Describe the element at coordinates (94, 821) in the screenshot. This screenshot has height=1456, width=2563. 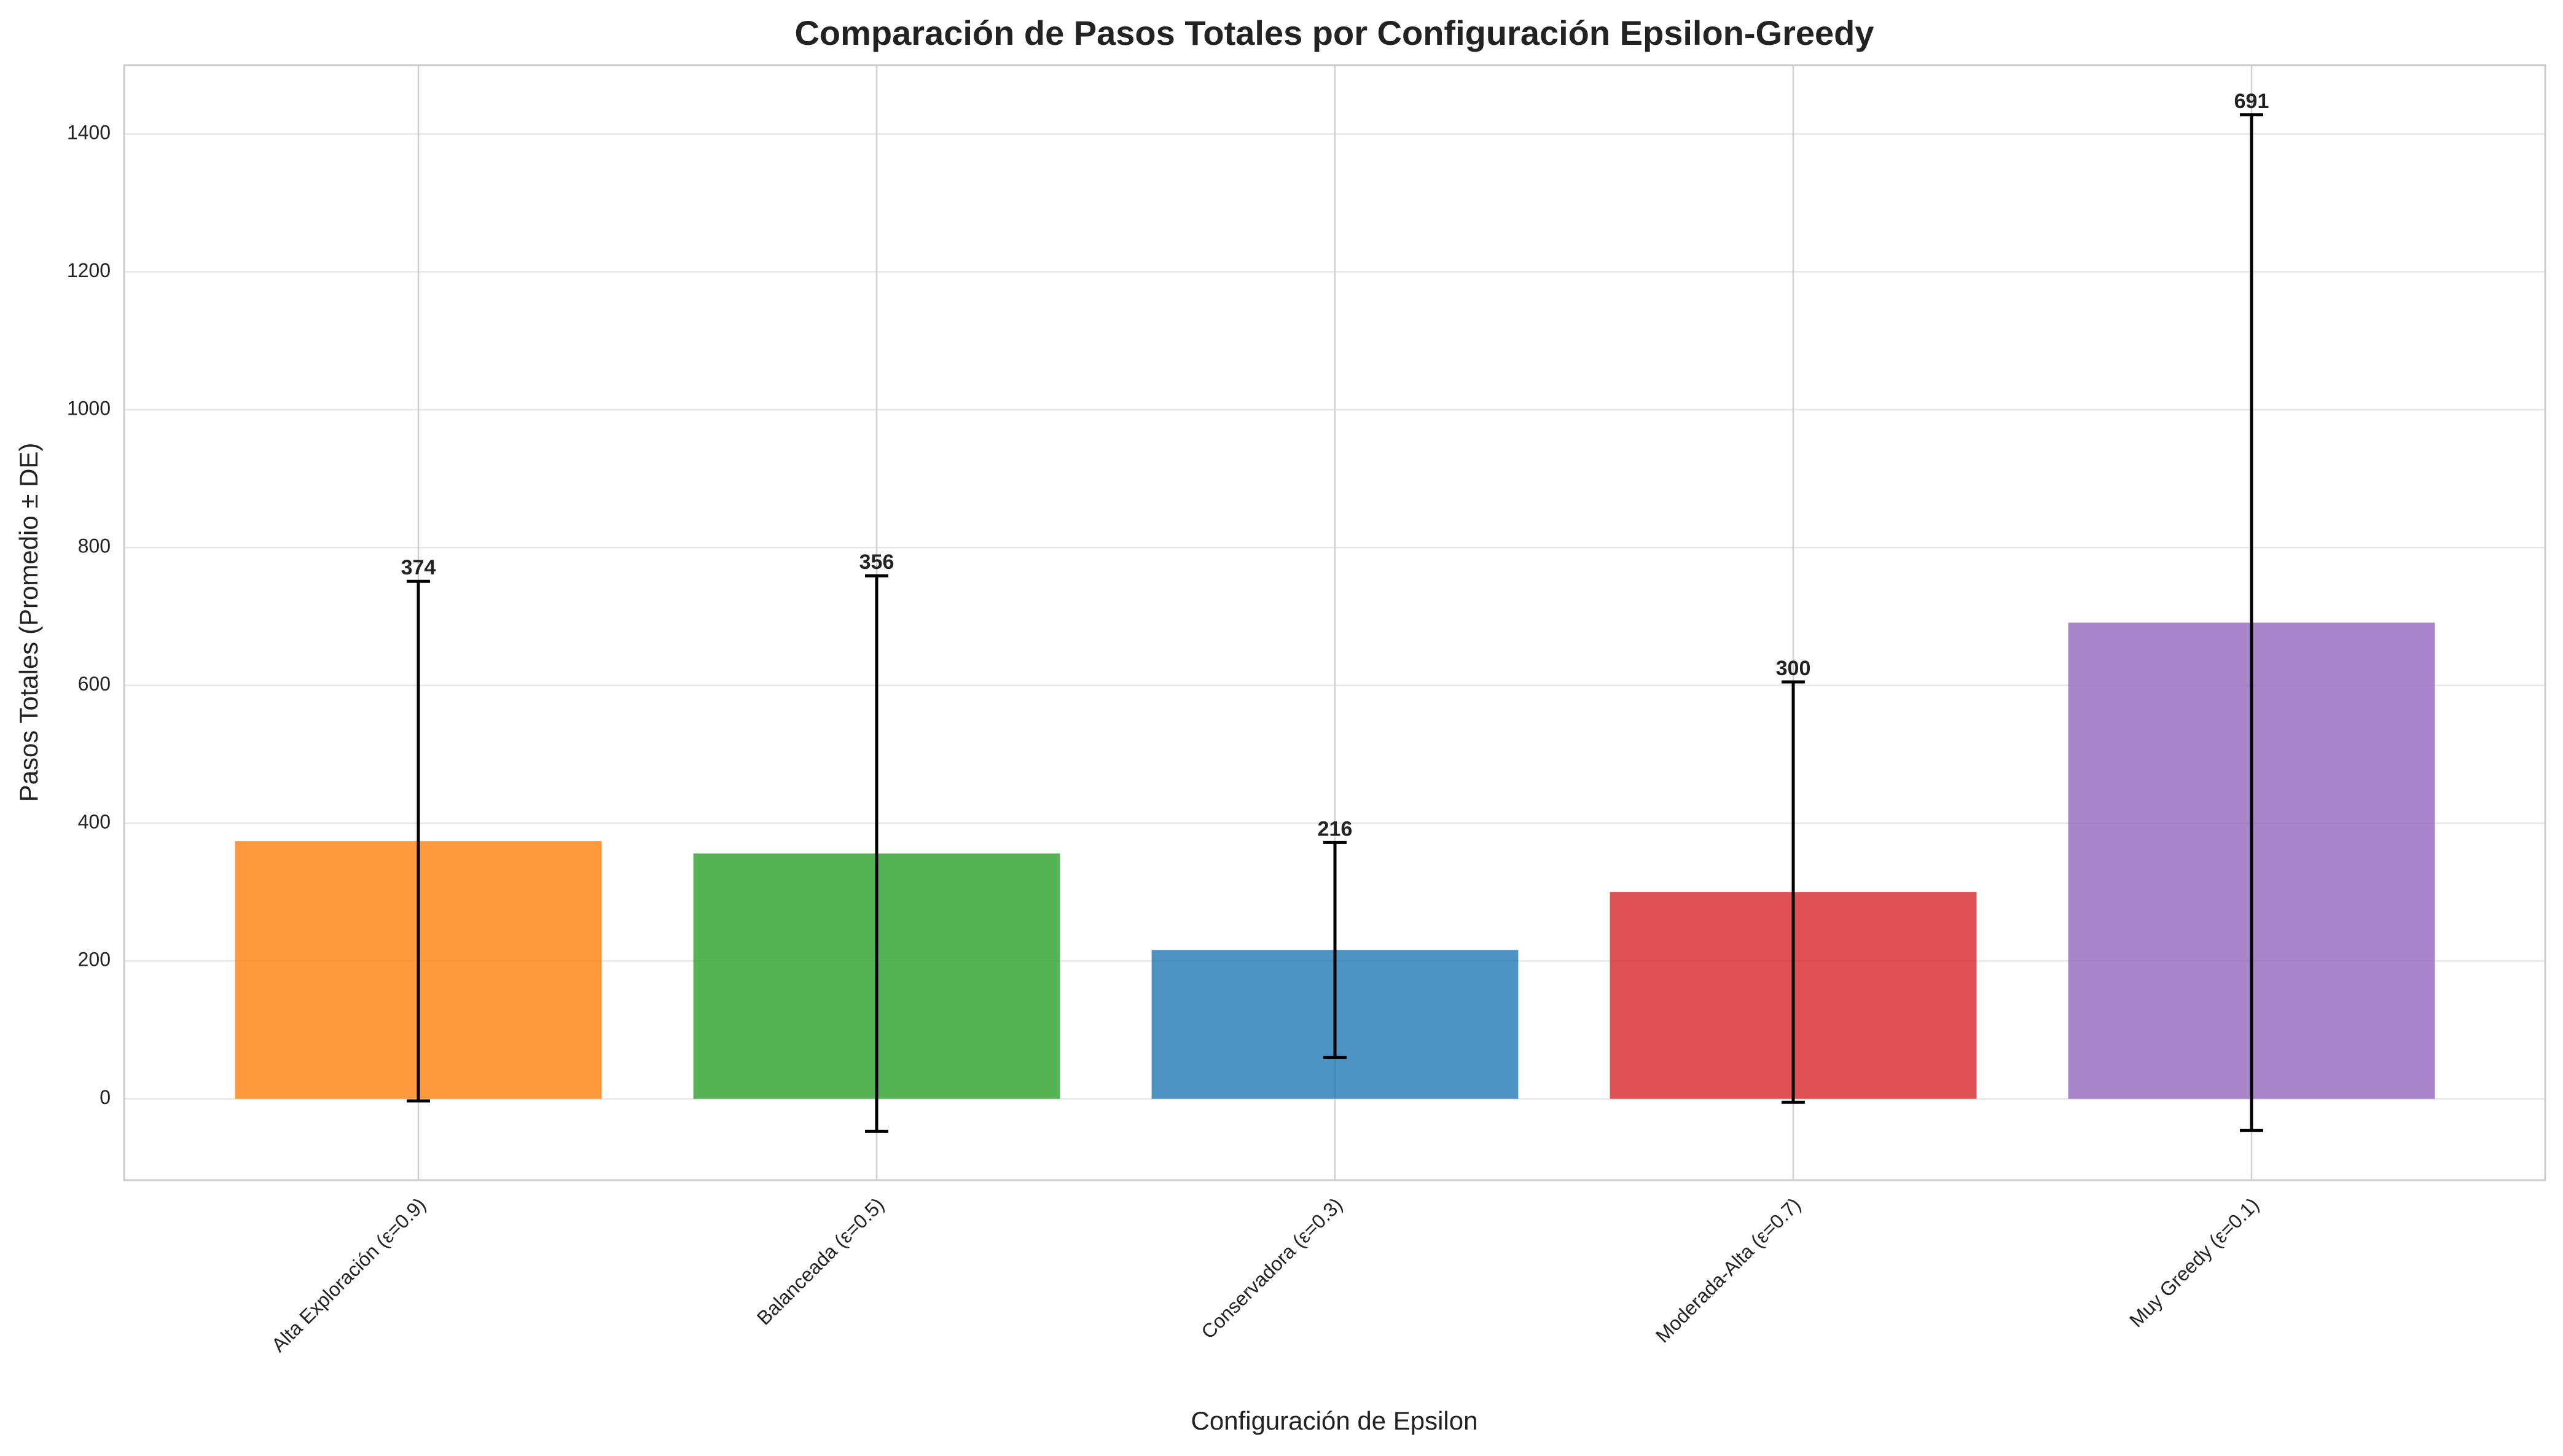
I see `y-tick-label: 400` at that location.